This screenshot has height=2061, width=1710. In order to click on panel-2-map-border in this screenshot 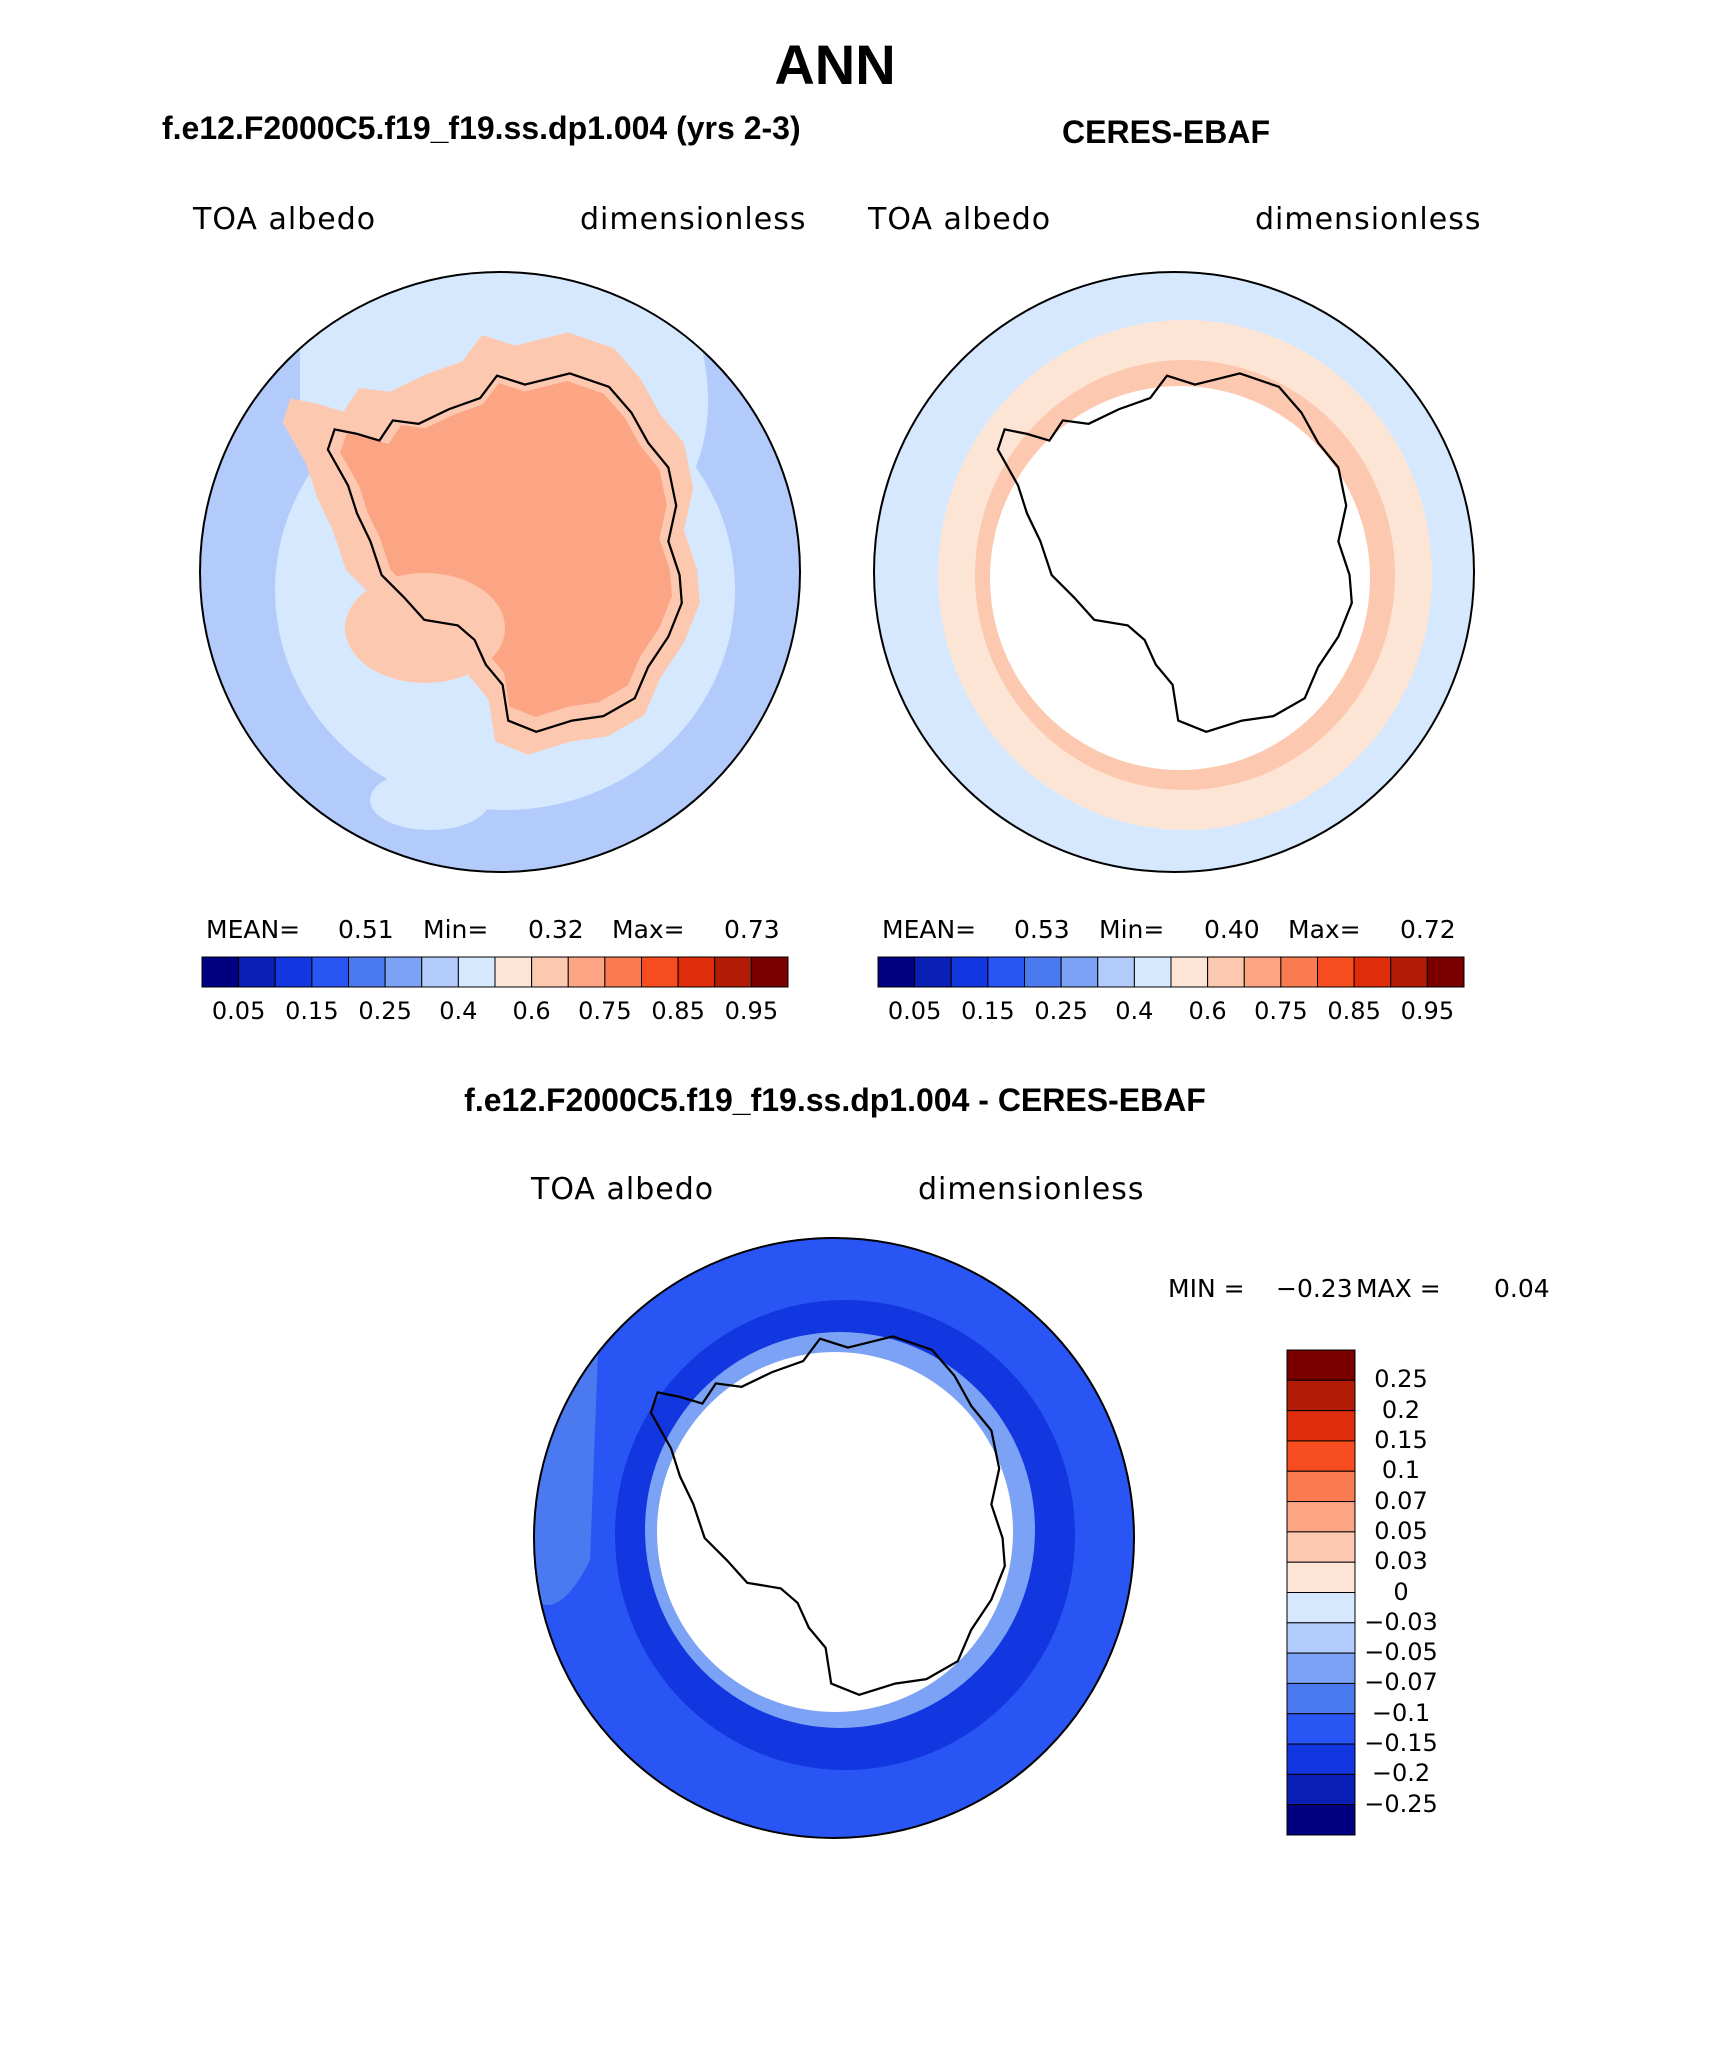, I will do `click(1174, 572)`.